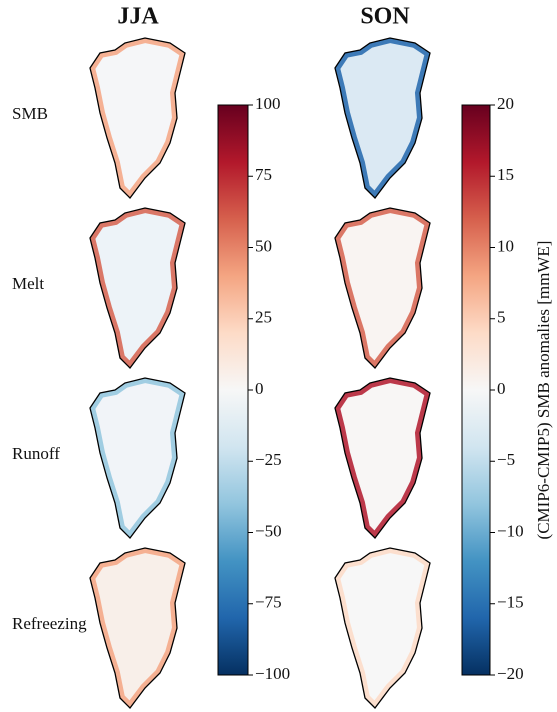  I want to click on colorbar-label: (CMIP6-CMIP5) SMB anomalies [mmWE], so click(543, 390).